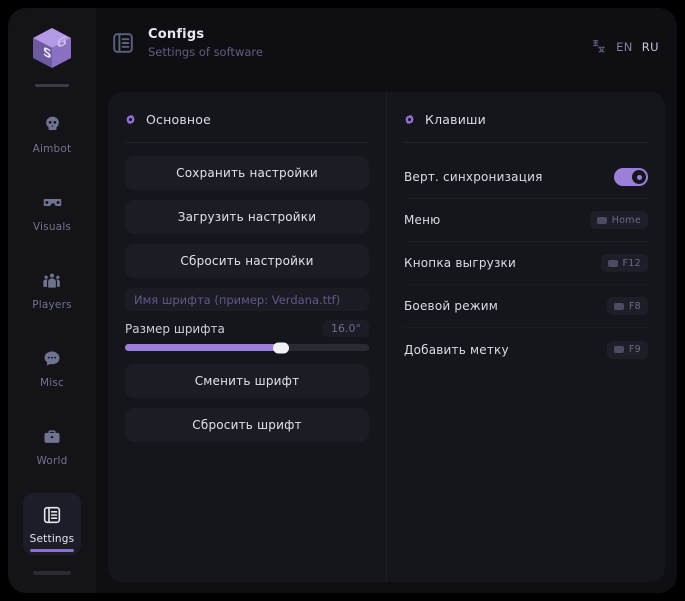 This screenshot has width=685, height=601. I want to click on sidebar-item-aimbot: Aimbot, so click(52, 134).